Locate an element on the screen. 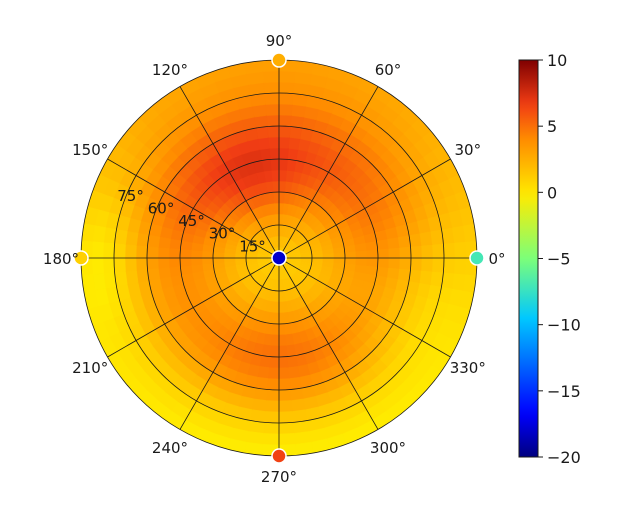 Image resolution: width=642 pixels, height=513 pixels. angular-tick-label: 120° is located at coordinates (170, 70).